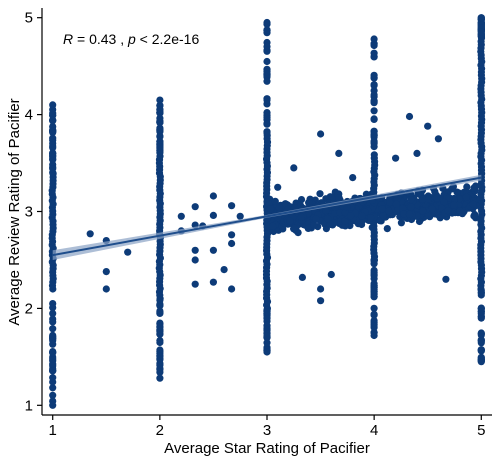 This screenshot has width=501, height=464. Describe the element at coordinates (29, 212) in the screenshot. I see `y-tick-label: 3` at that location.